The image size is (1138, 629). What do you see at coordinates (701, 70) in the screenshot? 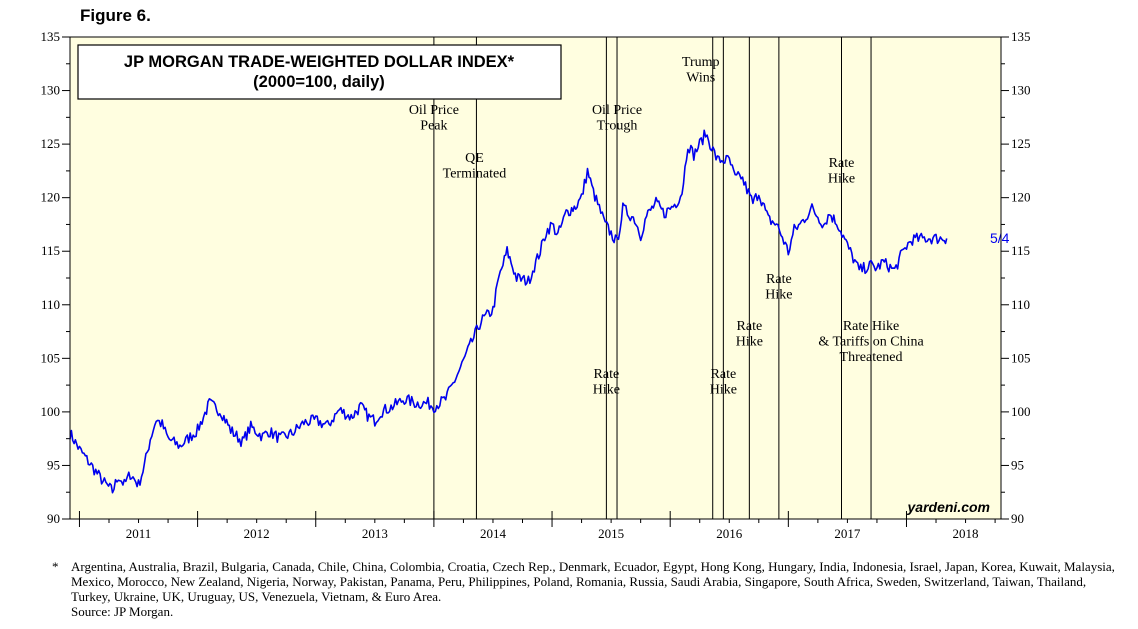
I see `event-label: Trump Wins` at bounding box center [701, 70].